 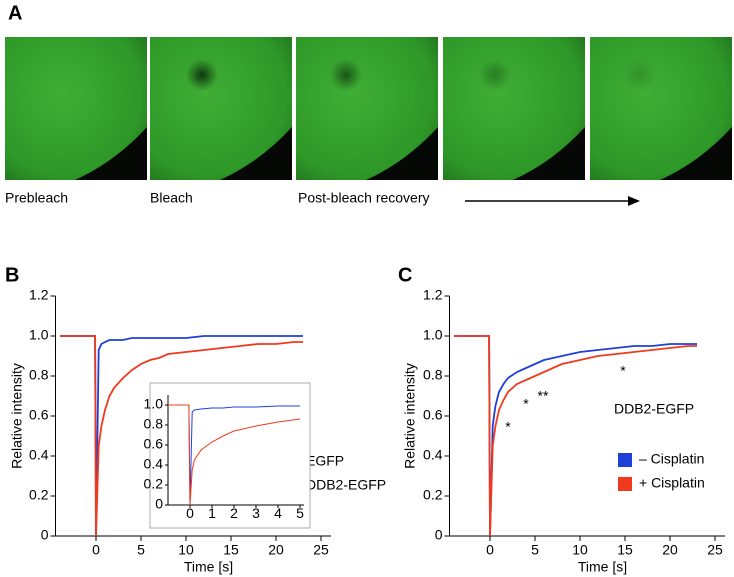 I want to click on annotation: DDB2-EGFP, so click(x=654, y=409).